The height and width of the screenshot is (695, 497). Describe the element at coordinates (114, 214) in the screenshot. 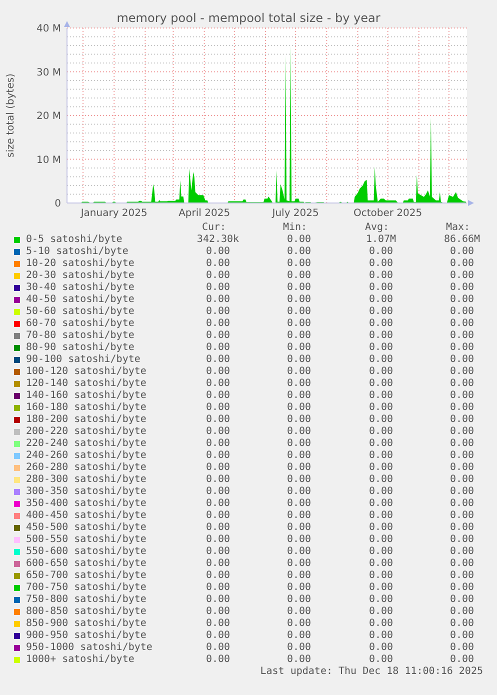

I see `x-tick-label: January 2025` at that location.